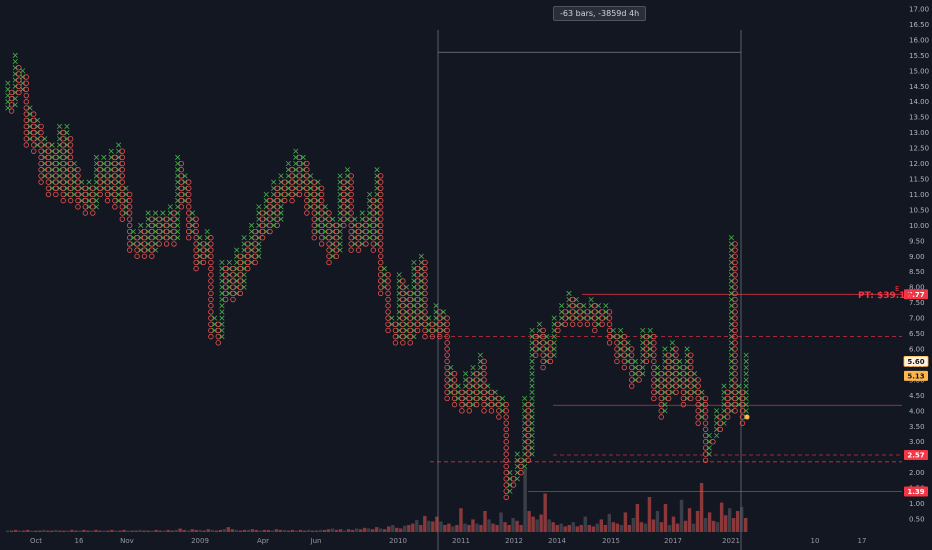  What do you see at coordinates (600, 13) in the screenshot?
I see `measure-tooltip: -63 bars, -3859d 4h` at bounding box center [600, 13].